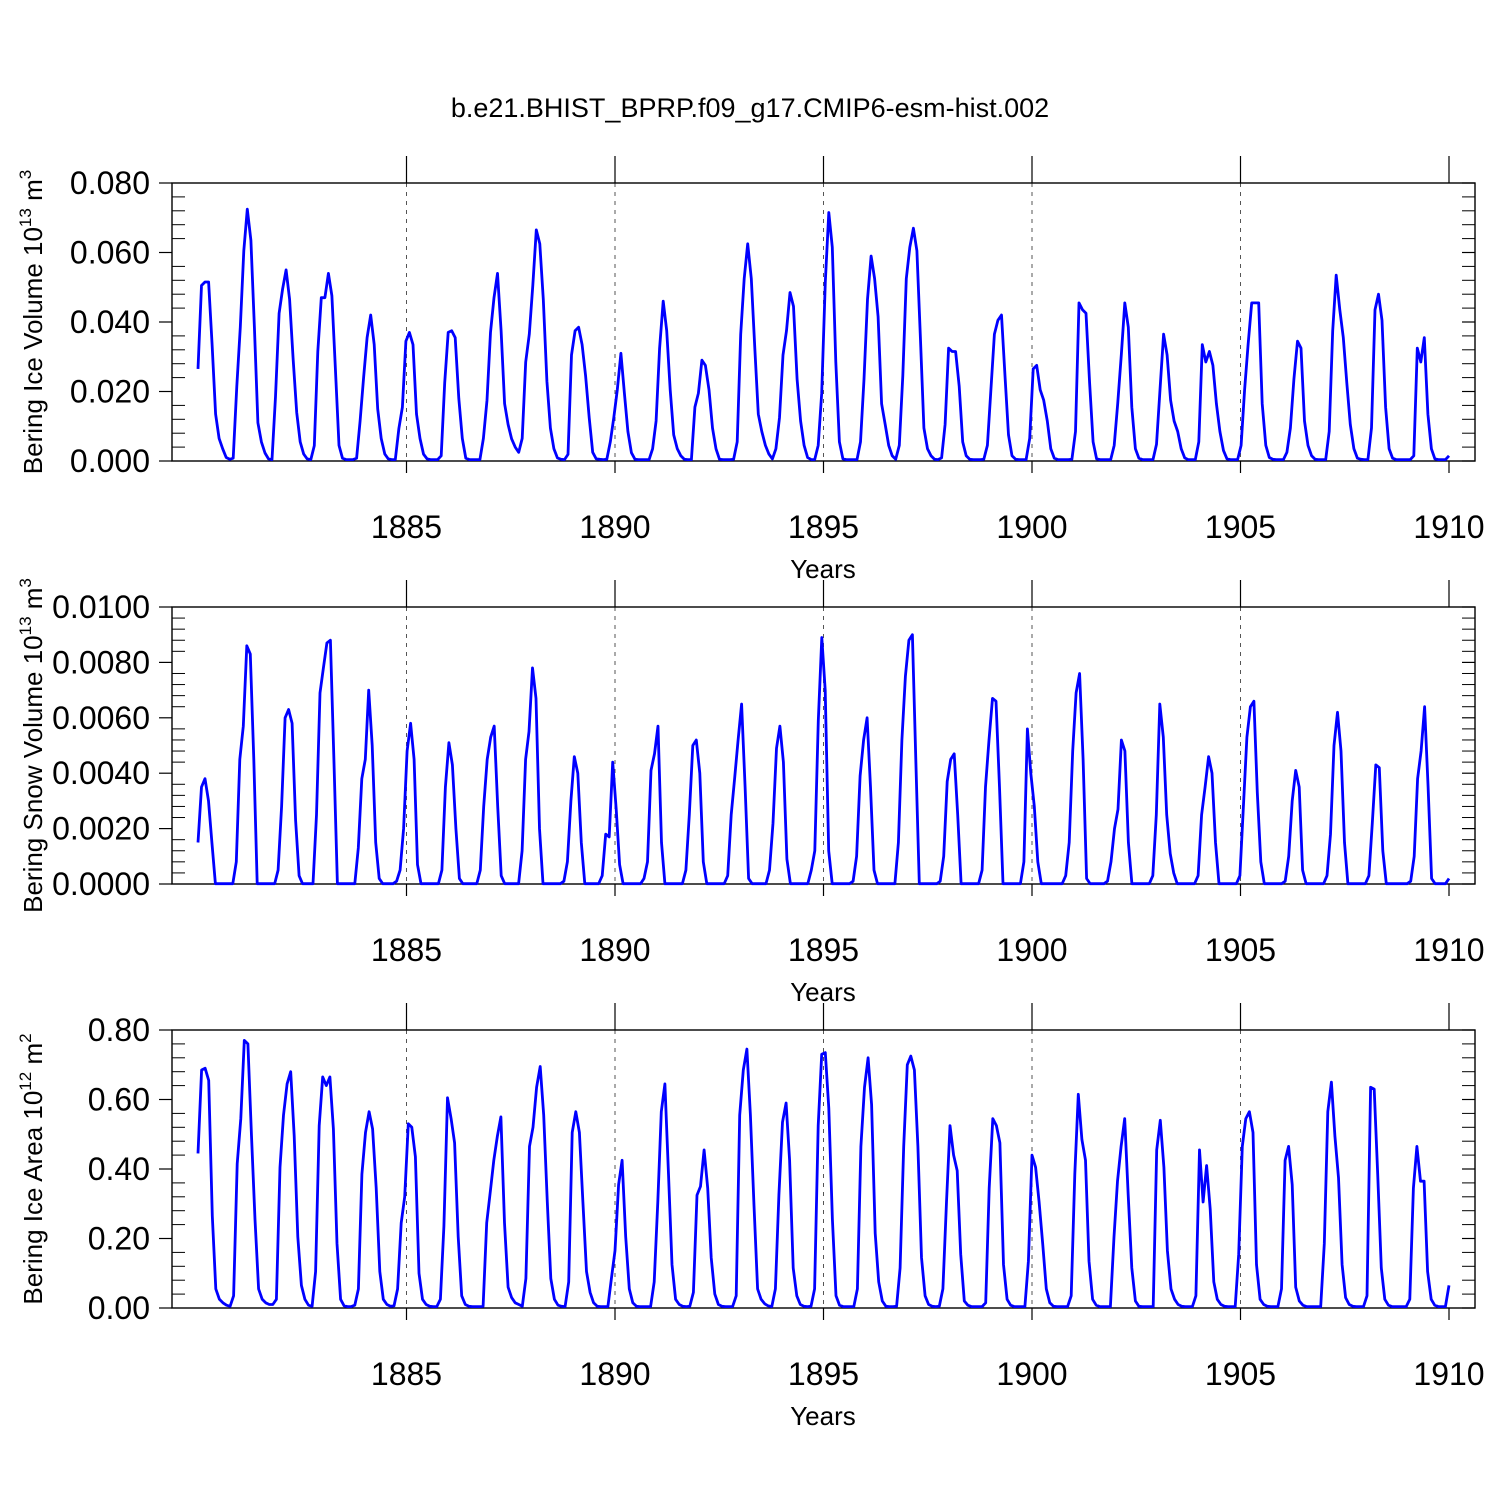 Image resolution: width=1500 pixels, height=1500 pixels. Describe the element at coordinates (101, 884) in the screenshot. I see `ytick-label: 0.0000` at that location.